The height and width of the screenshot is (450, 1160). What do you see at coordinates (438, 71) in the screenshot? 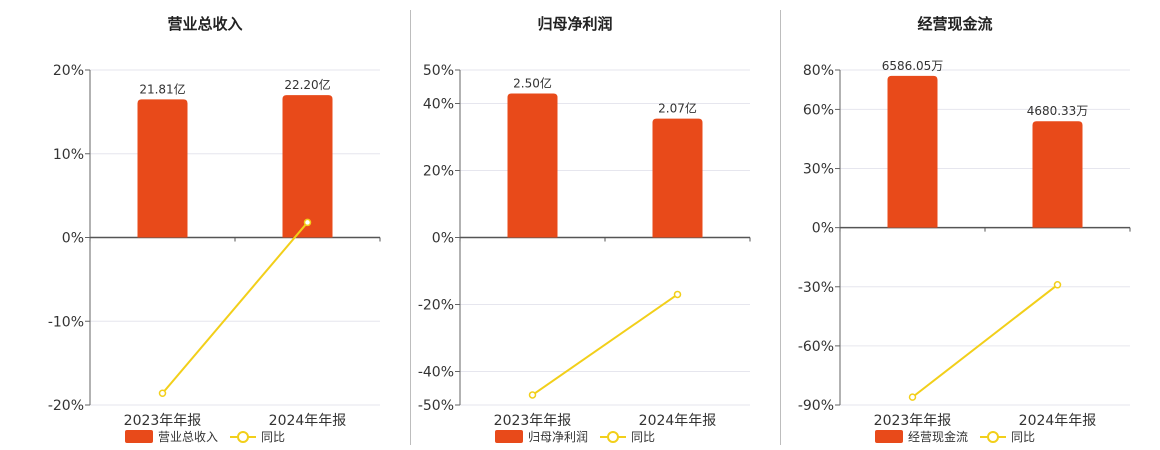
I see `y-tick-label: 50%` at bounding box center [438, 71].